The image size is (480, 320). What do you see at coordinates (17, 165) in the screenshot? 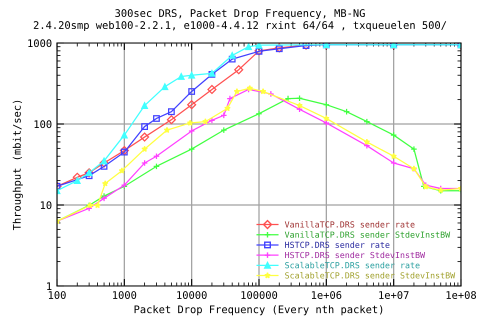
I see `y-axis-title: Throughput (mbit/sec)` at bounding box center [17, 165].